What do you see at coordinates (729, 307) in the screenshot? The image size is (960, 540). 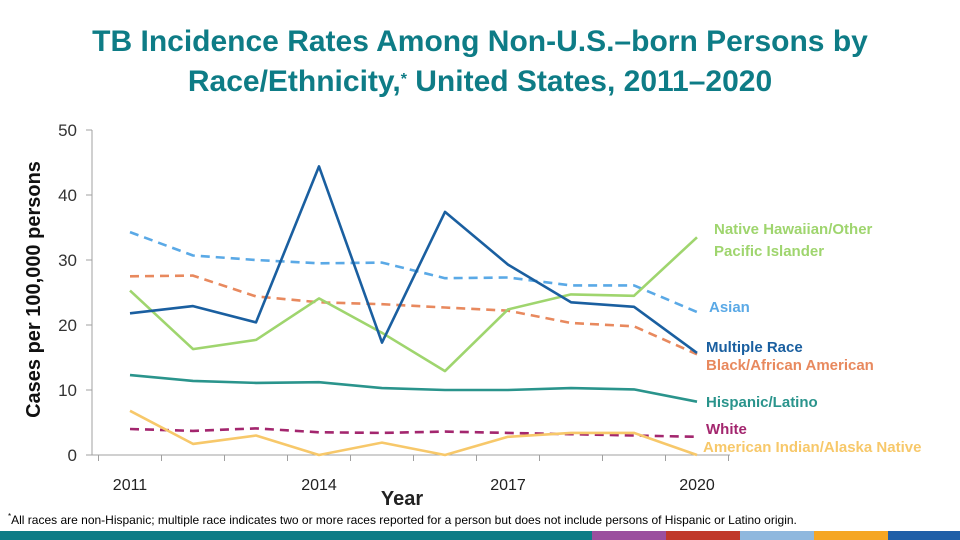 I see `series-label-asian: Asian` at bounding box center [729, 307].